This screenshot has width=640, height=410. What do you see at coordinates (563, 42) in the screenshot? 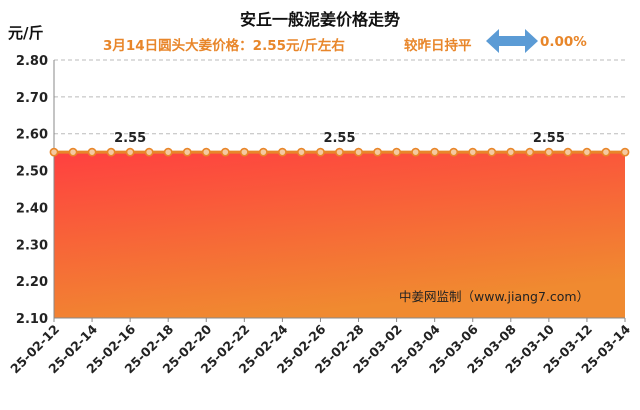
I see `change-percent: 0.00%` at bounding box center [563, 42].